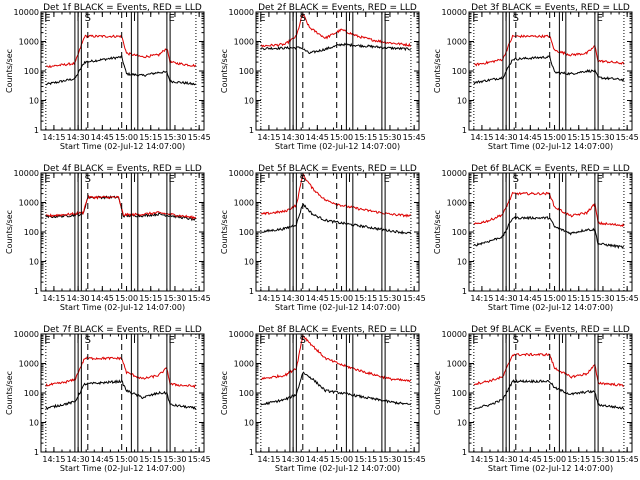  What do you see at coordinates (550, 169) in the screenshot?
I see `panel-title: Det 6f BLACK = Events, RED = LLD` at bounding box center [550, 169].